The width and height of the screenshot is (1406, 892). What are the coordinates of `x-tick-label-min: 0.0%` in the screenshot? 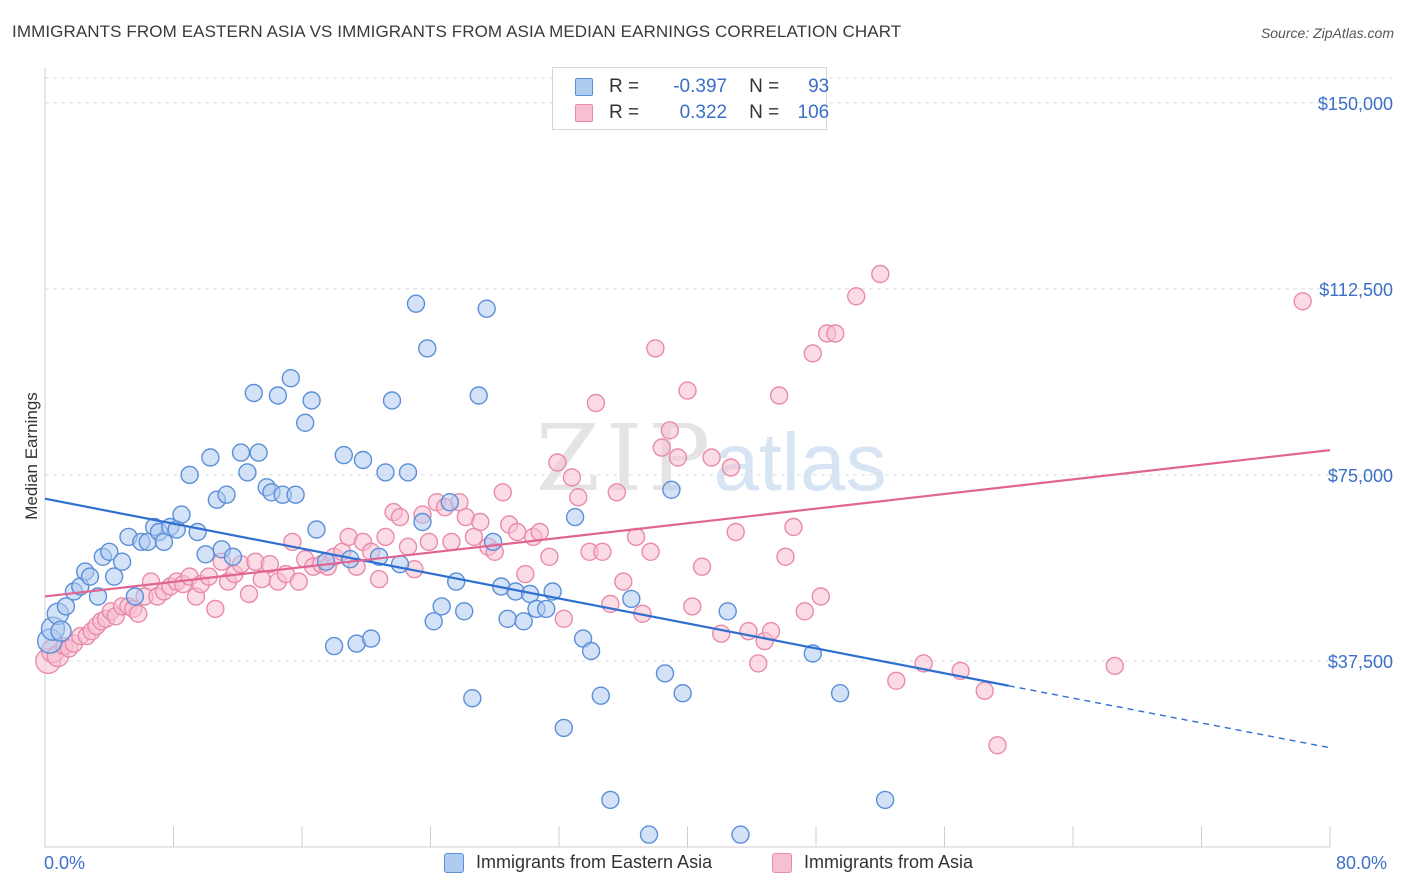 It's located at (65, 863).